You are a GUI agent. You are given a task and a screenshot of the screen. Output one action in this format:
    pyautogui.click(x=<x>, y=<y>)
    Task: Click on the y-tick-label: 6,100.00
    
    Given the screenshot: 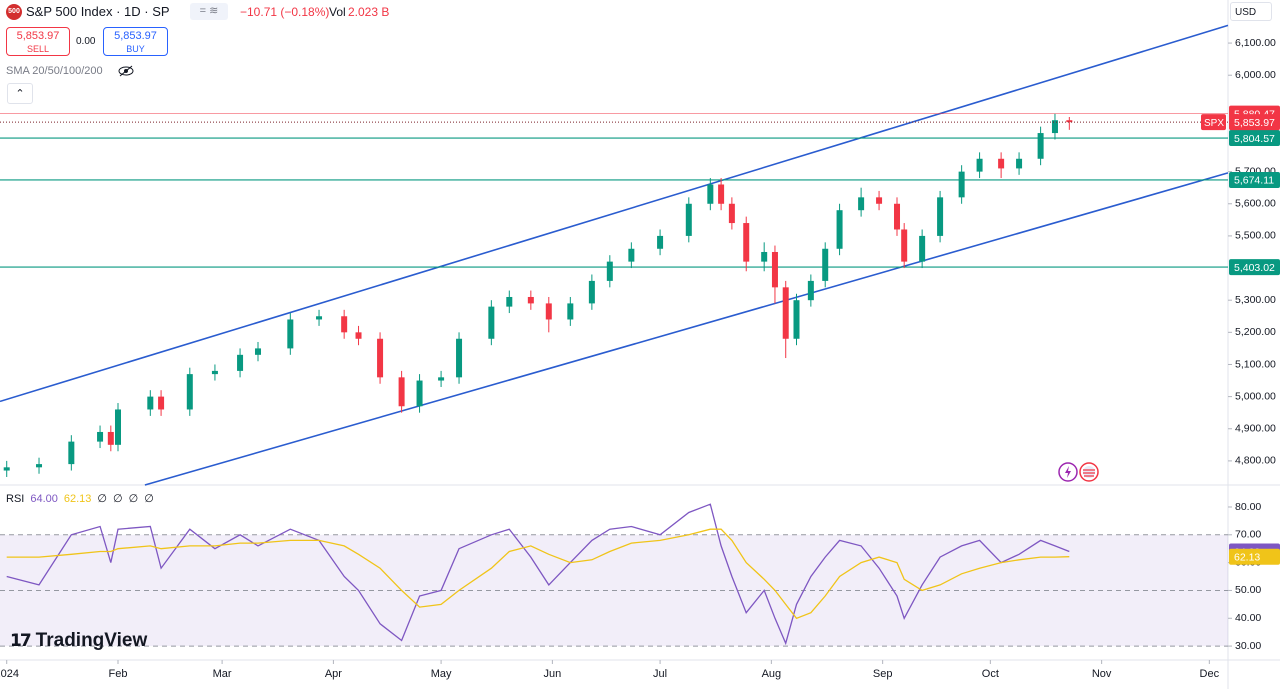 What is the action you would take?
    pyautogui.click(x=1255, y=43)
    